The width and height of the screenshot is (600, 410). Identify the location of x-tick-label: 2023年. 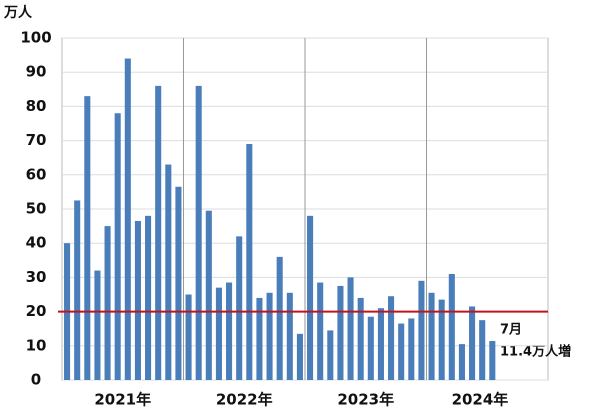
(365, 400).